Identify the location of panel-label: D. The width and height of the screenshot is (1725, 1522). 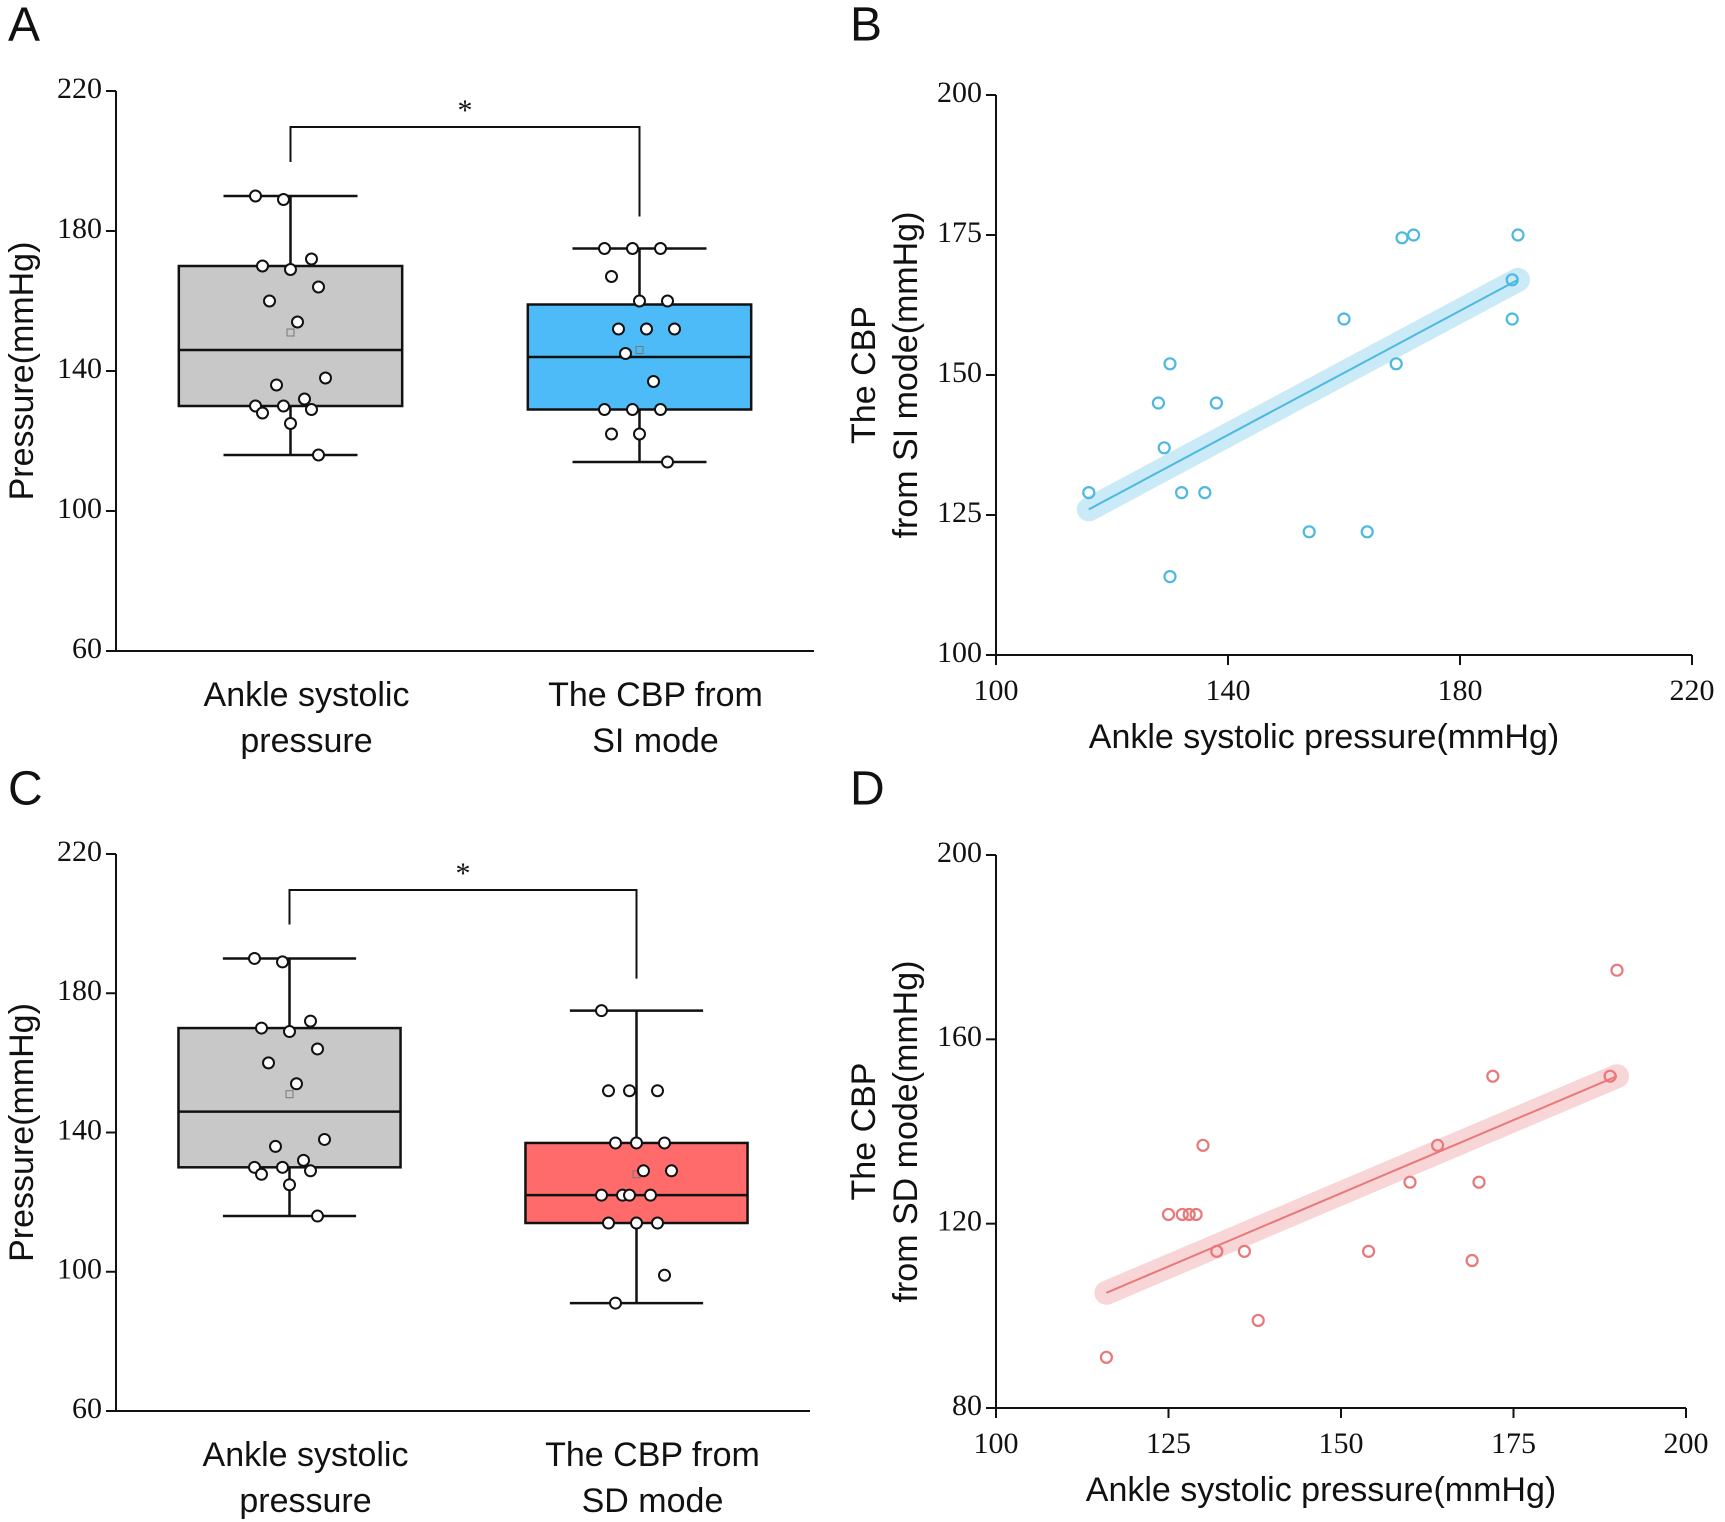
(867, 789).